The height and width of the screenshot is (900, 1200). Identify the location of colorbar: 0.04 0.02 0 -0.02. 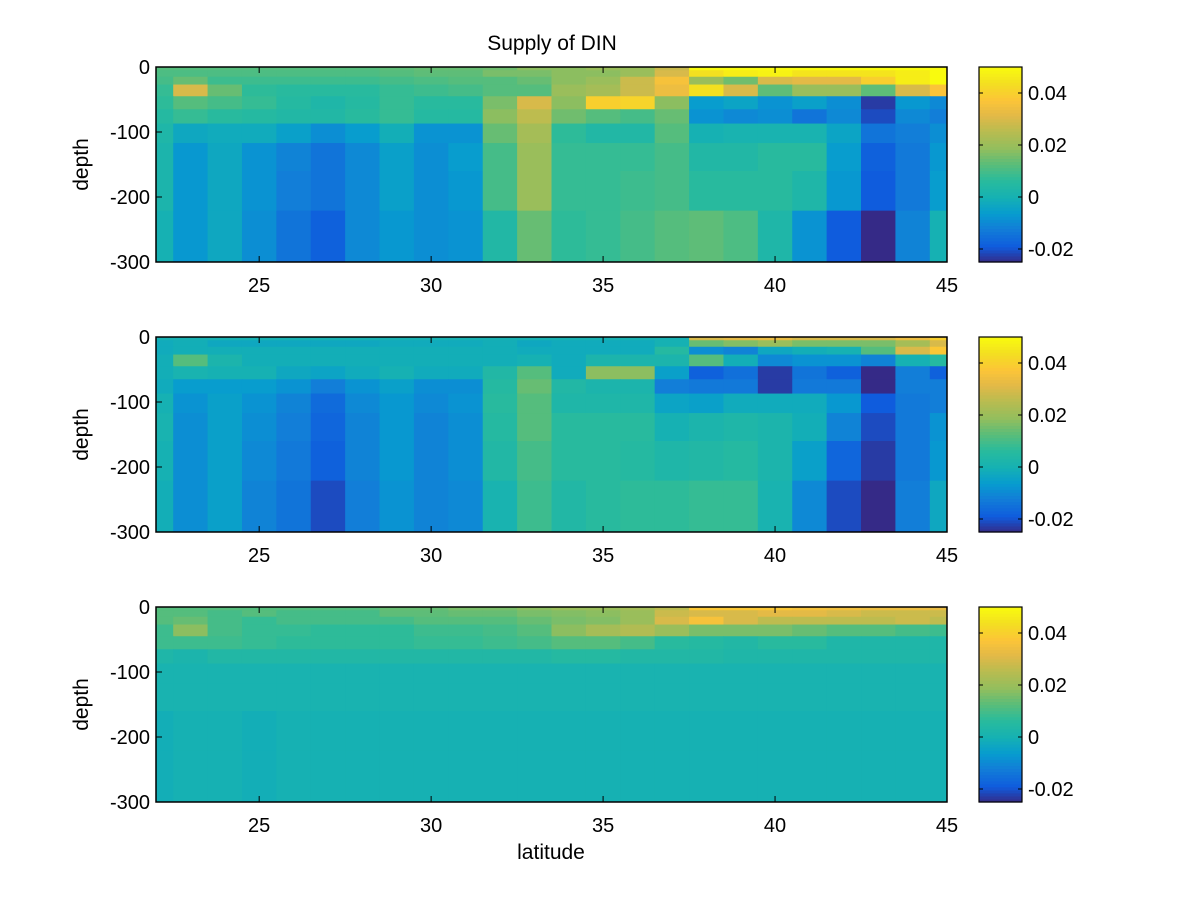
(1026, 164).